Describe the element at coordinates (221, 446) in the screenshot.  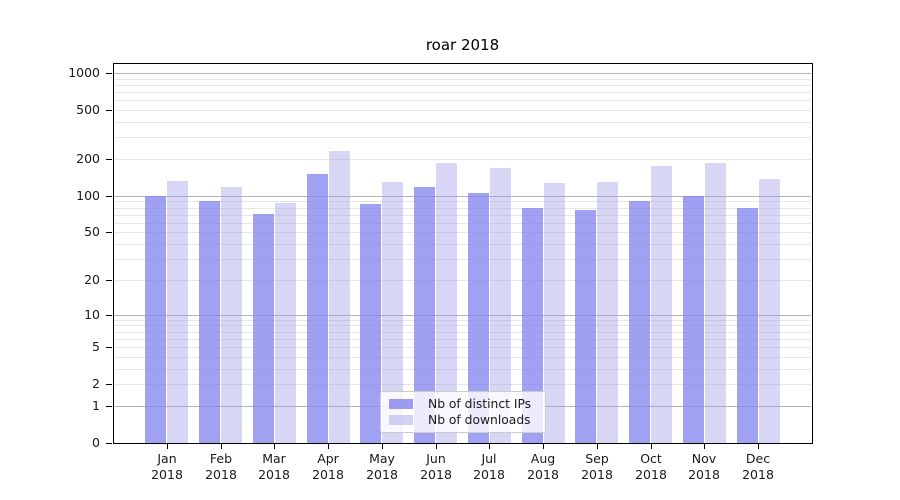
I see `x-tick-feb` at that location.